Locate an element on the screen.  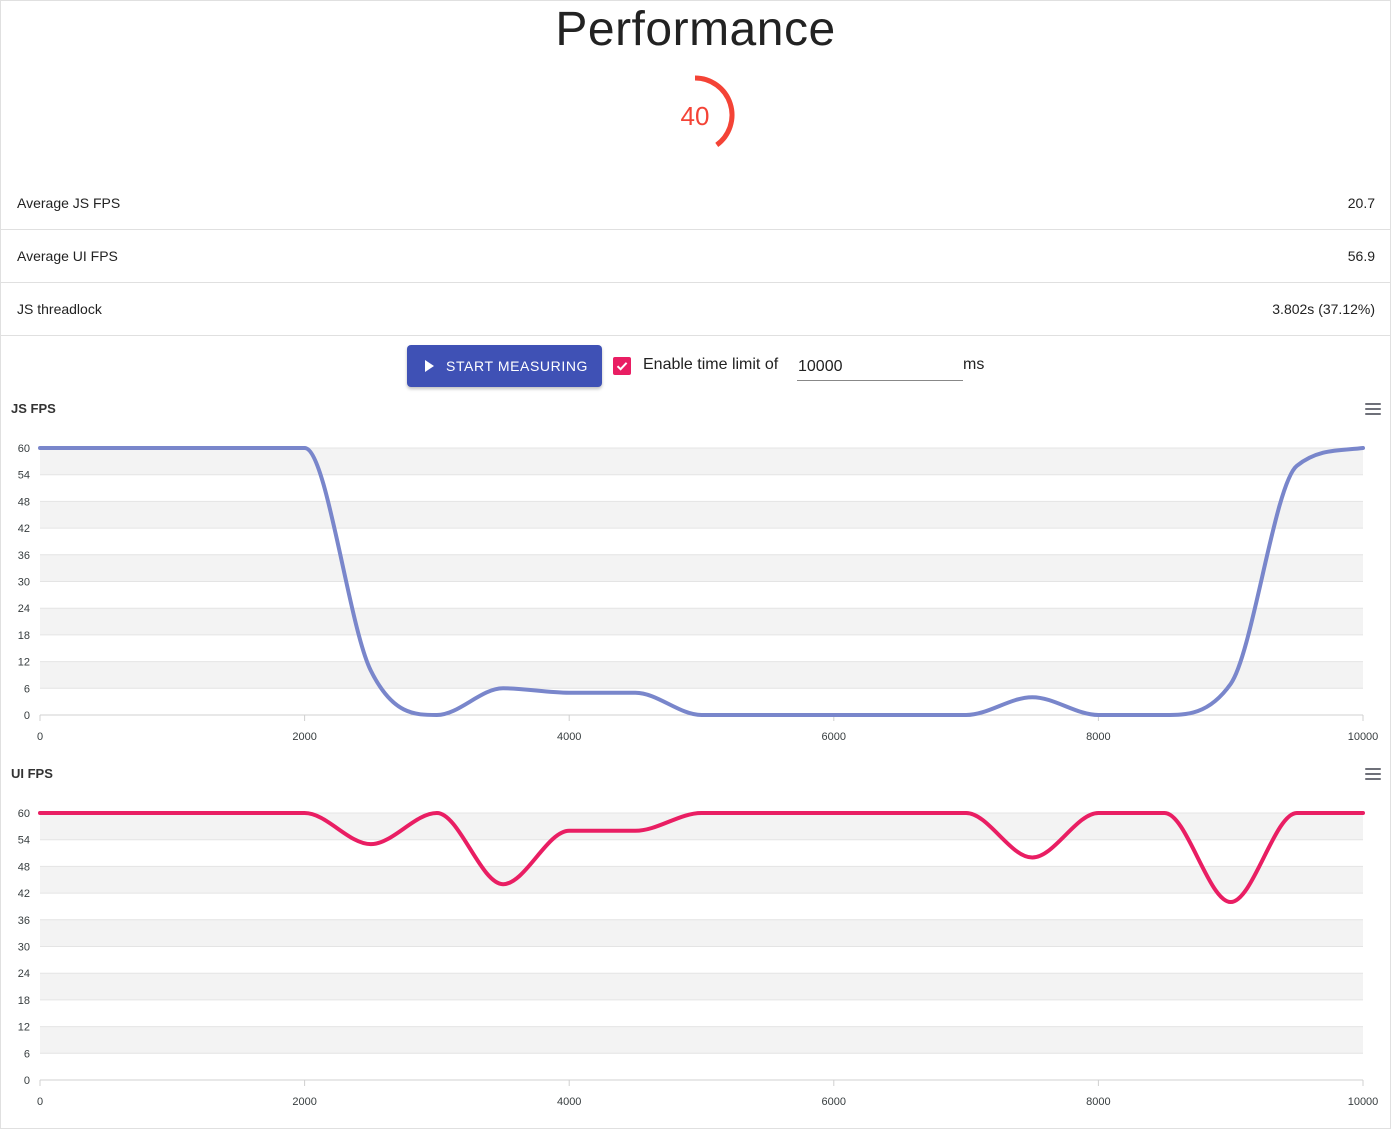
play-icon is located at coordinates (429, 366).